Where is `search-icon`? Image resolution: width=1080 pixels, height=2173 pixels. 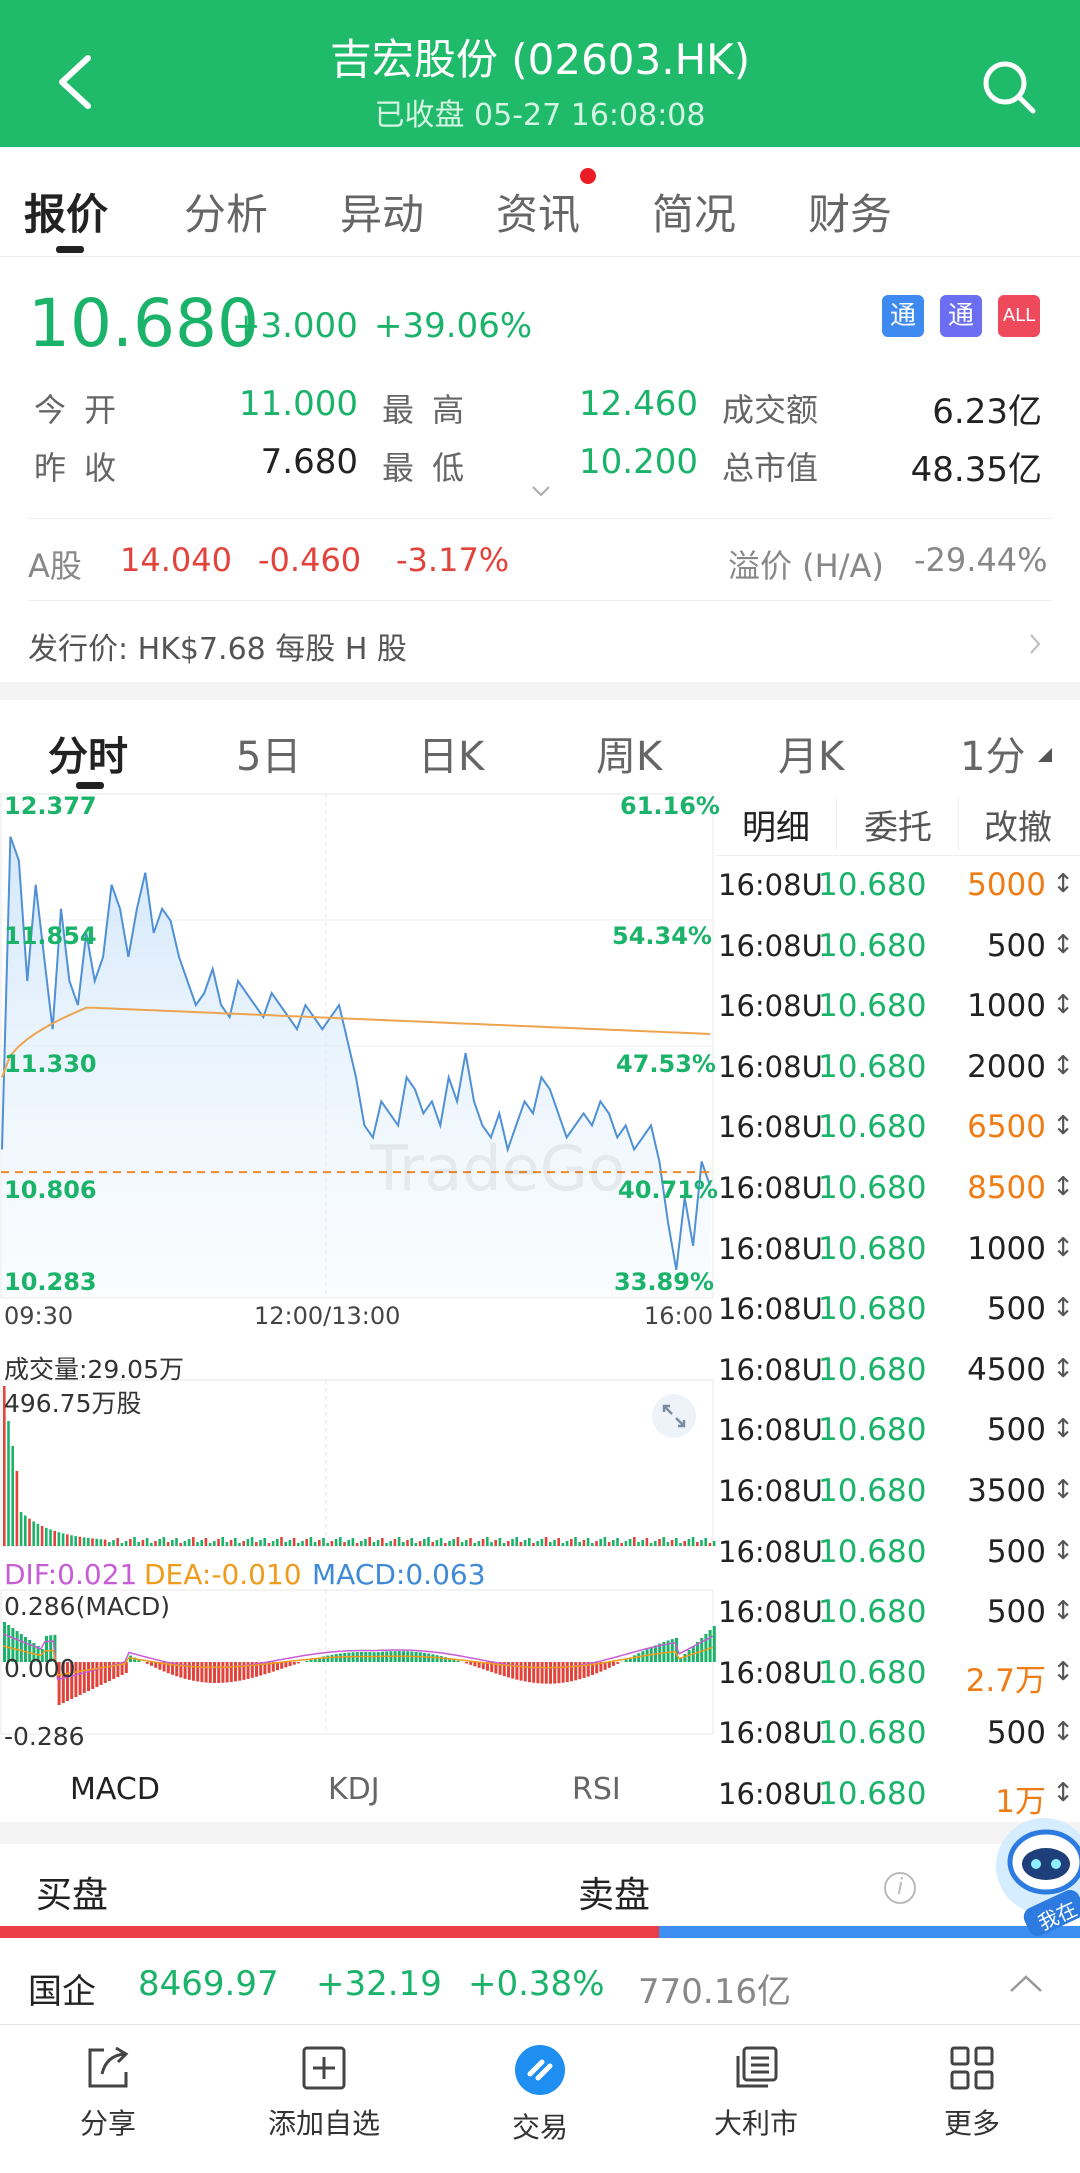
search-icon is located at coordinates (1009, 87).